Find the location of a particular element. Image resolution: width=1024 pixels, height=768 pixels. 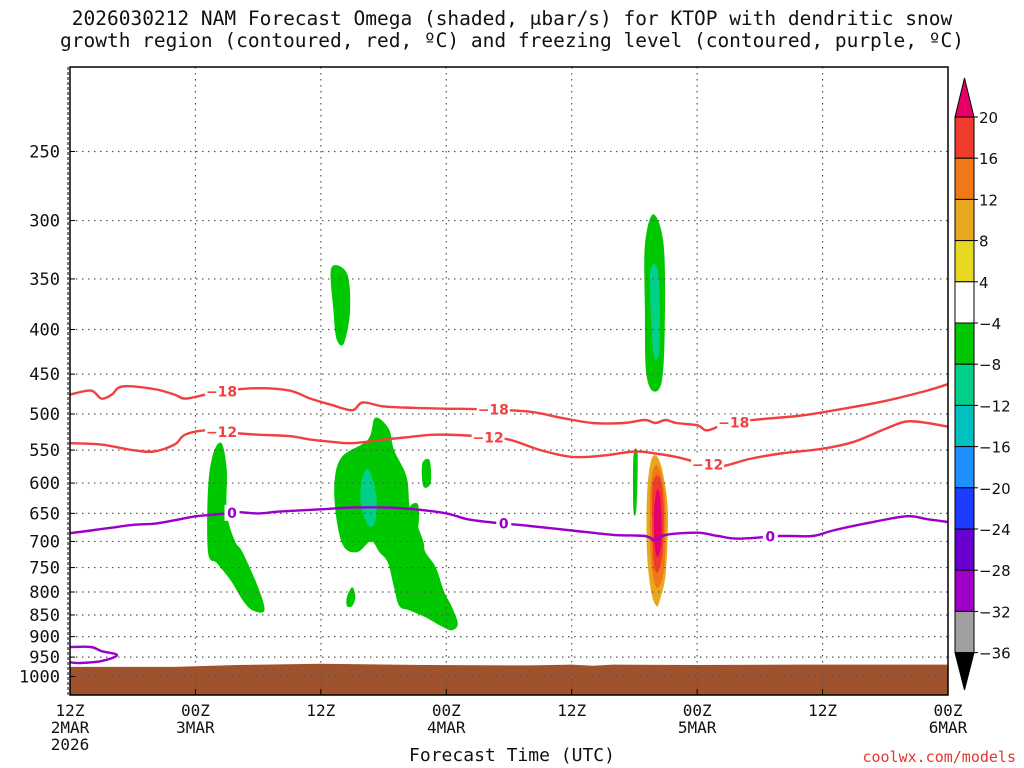

y-tick-label: 400 is located at coordinates (44, 331).